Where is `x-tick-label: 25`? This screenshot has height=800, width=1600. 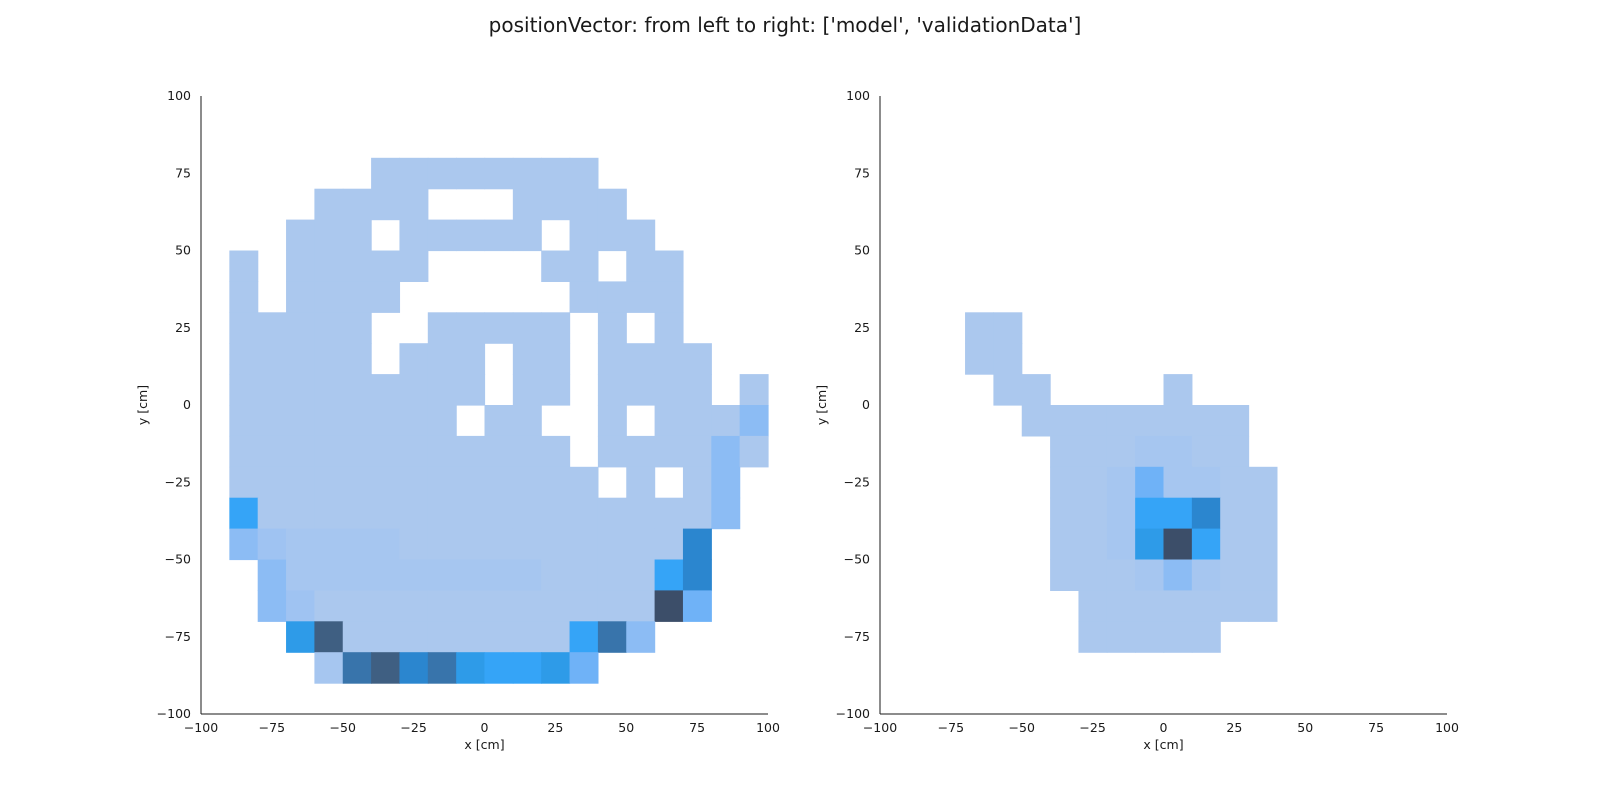 x-tick-label: 25 is located at coordinates (1234, 727).